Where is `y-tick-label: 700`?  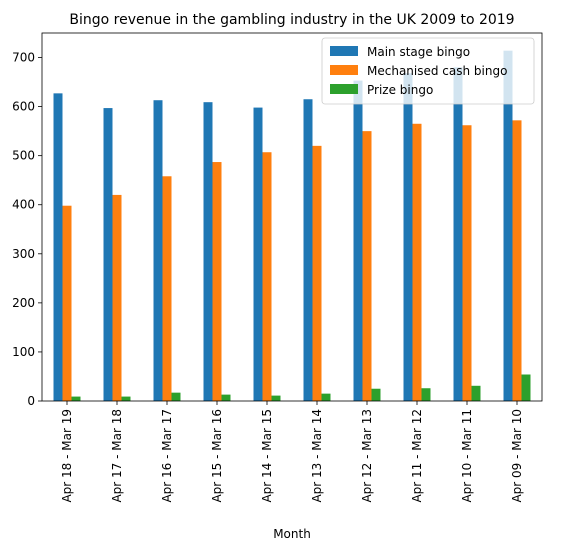
y-tick-label: 700 is located at coordinates (23, 58).